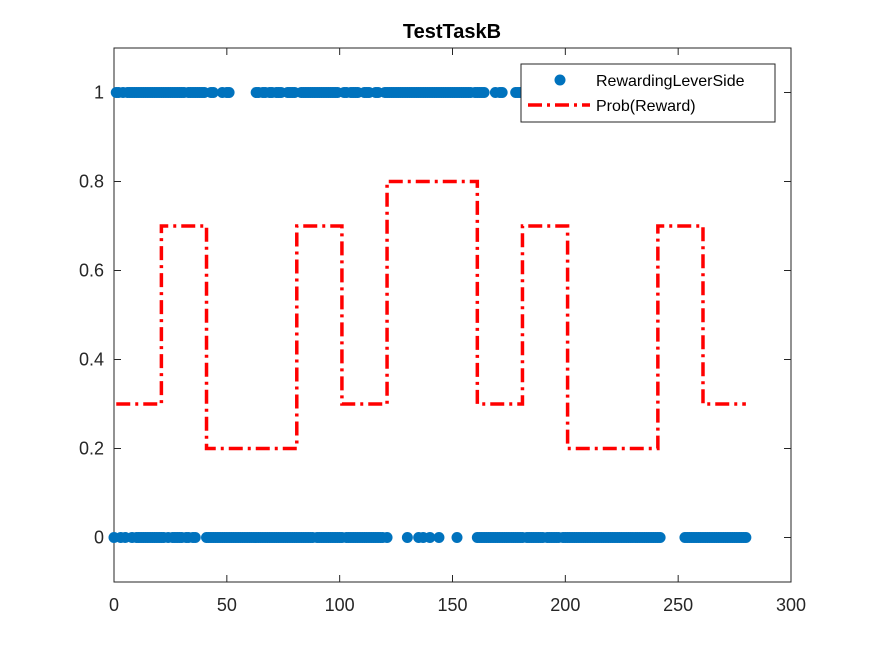 This screenshot has width=875, height=656. What do you see at coordinates (565, 605) in the screenshot?
I see `x-tick-label: 200` at bounding box center [565, 605].